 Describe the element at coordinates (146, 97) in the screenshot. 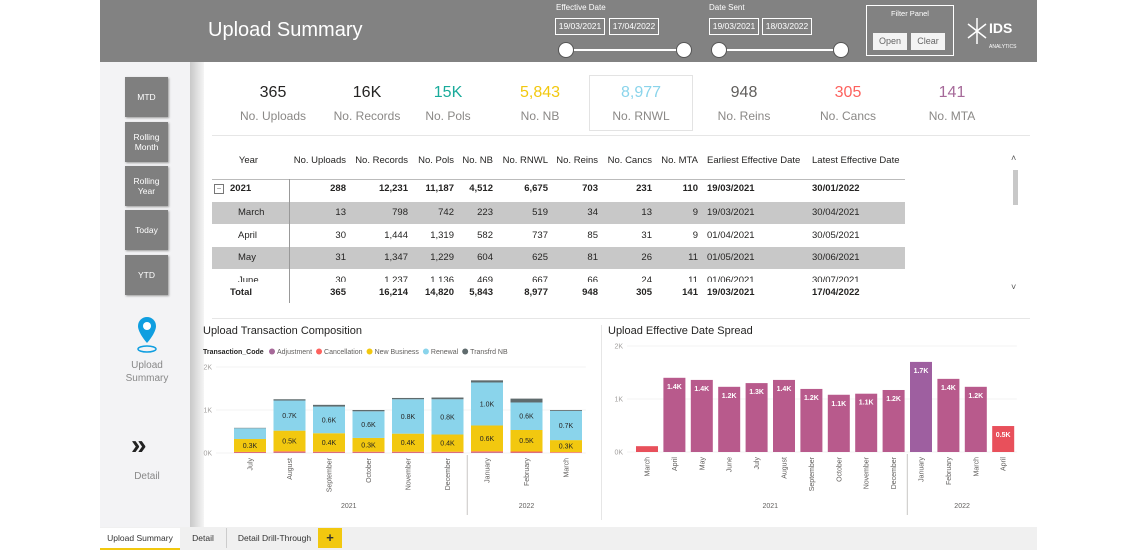

I see `nav-button: MTD` at that location.